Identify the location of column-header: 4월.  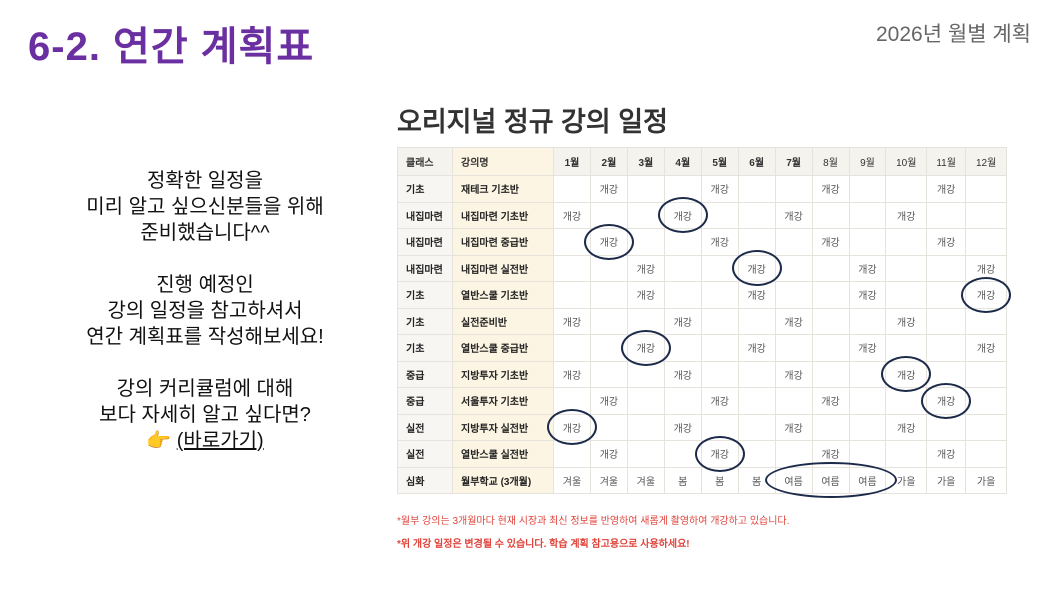
(682, 161).